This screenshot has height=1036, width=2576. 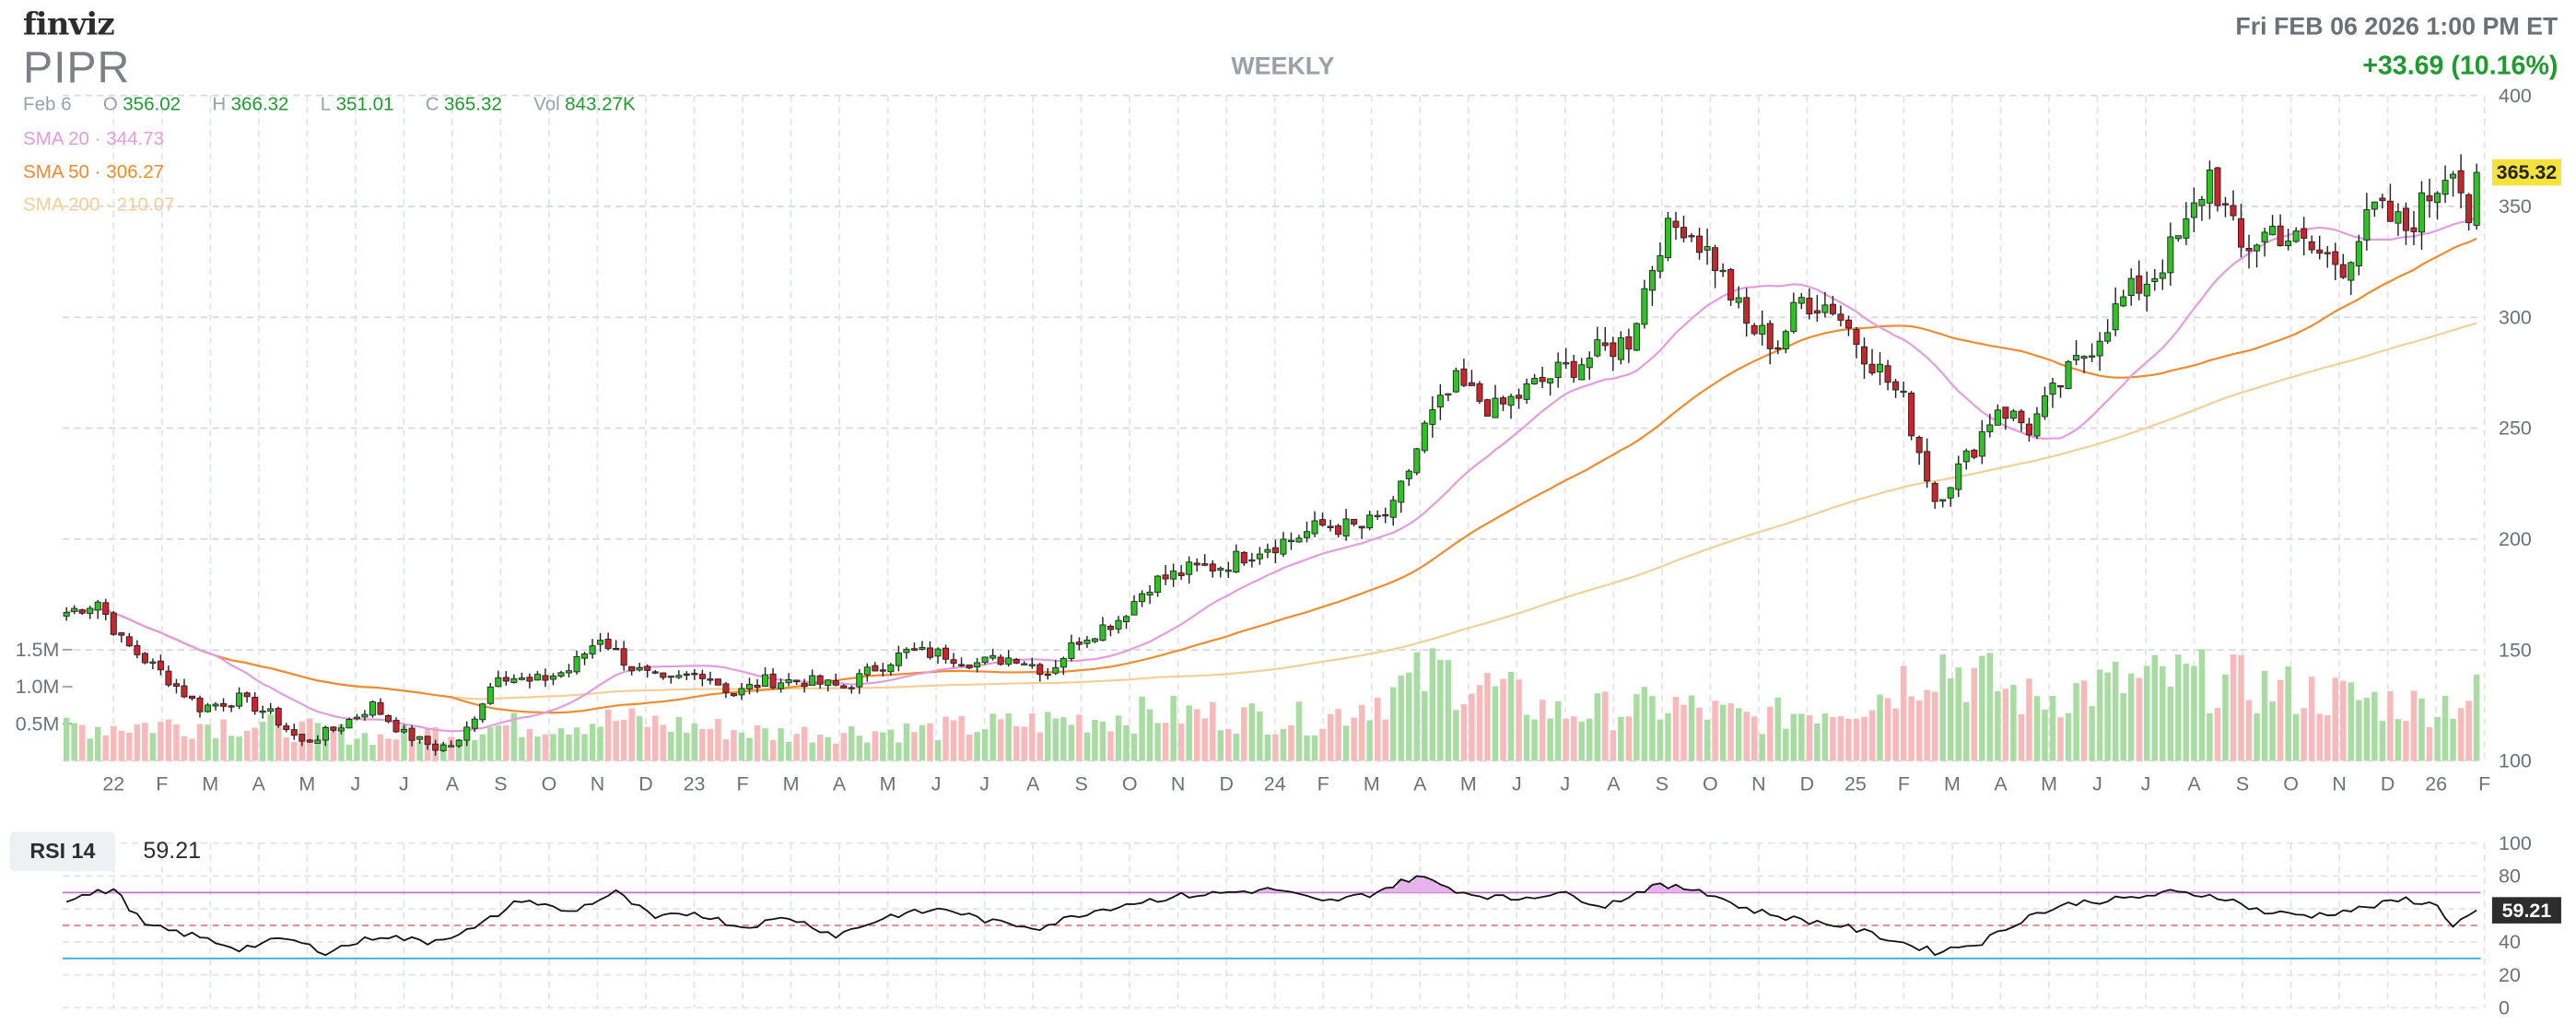 What do you see at coordinates (2001, 784) in the screenshot?
I see `x-tick-label: A` at bounding box center [2001, 784].